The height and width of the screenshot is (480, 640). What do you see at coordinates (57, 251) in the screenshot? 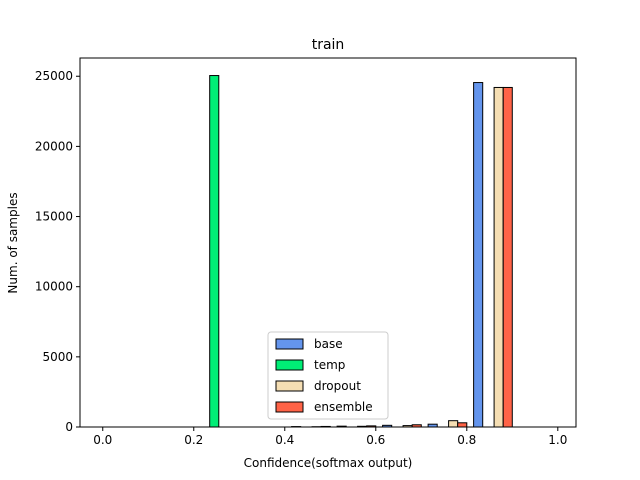
I see `y-axis-ticks: 0 5000 10000 15000 20000 25000` at bounding box center [57, 251].